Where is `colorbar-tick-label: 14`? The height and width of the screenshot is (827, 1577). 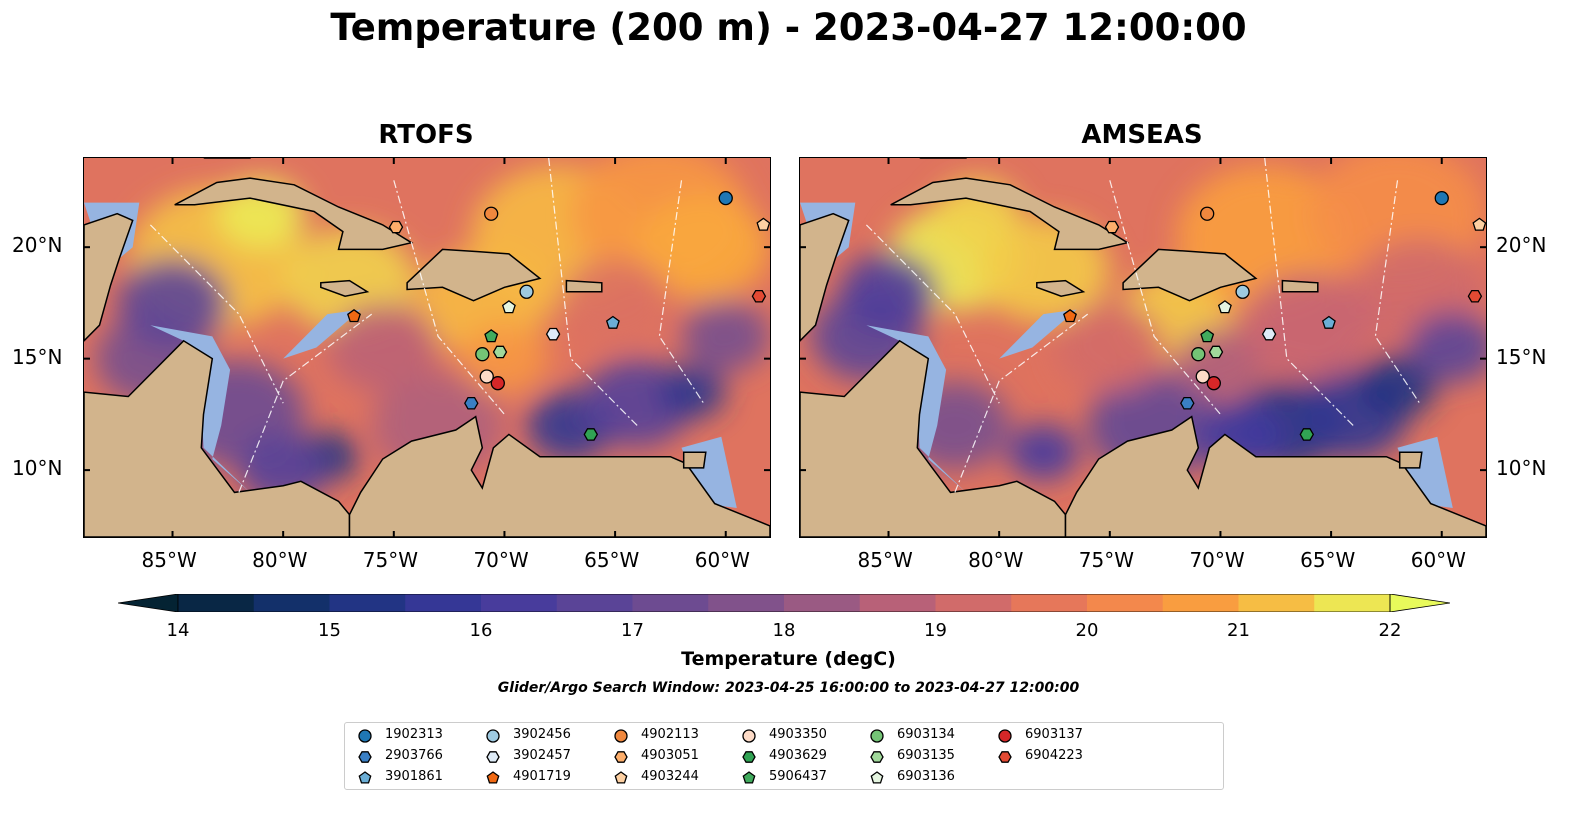 colorbar-tick-label: 14 is located at coordinates (178, 630).